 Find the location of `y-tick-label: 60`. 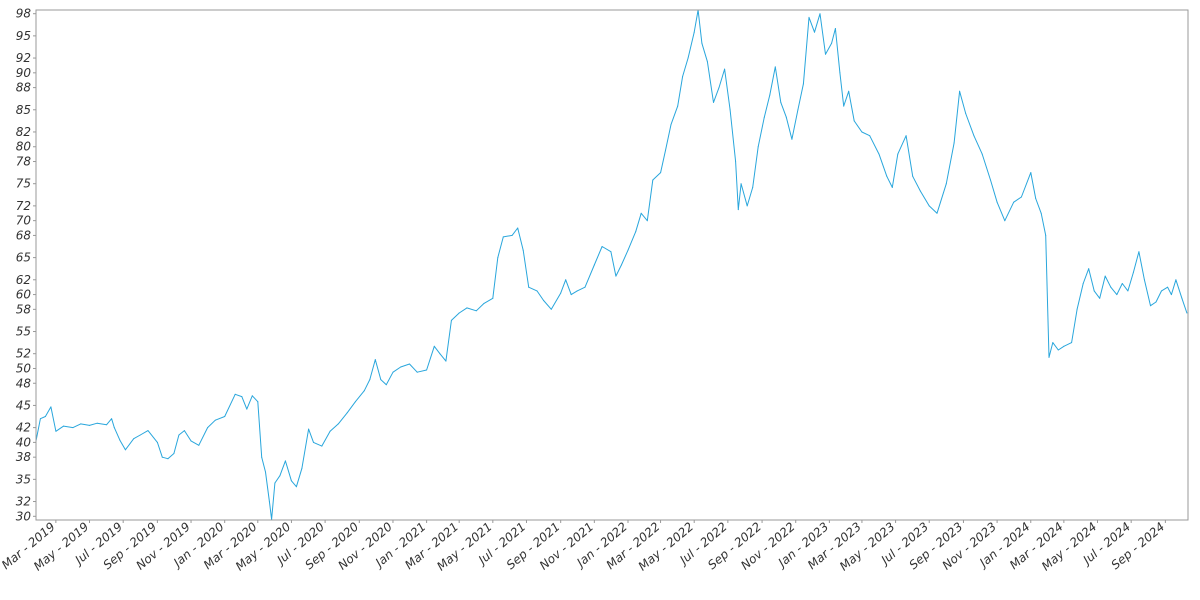

y-tick-label: 60 is located at coordinates (24, 295).